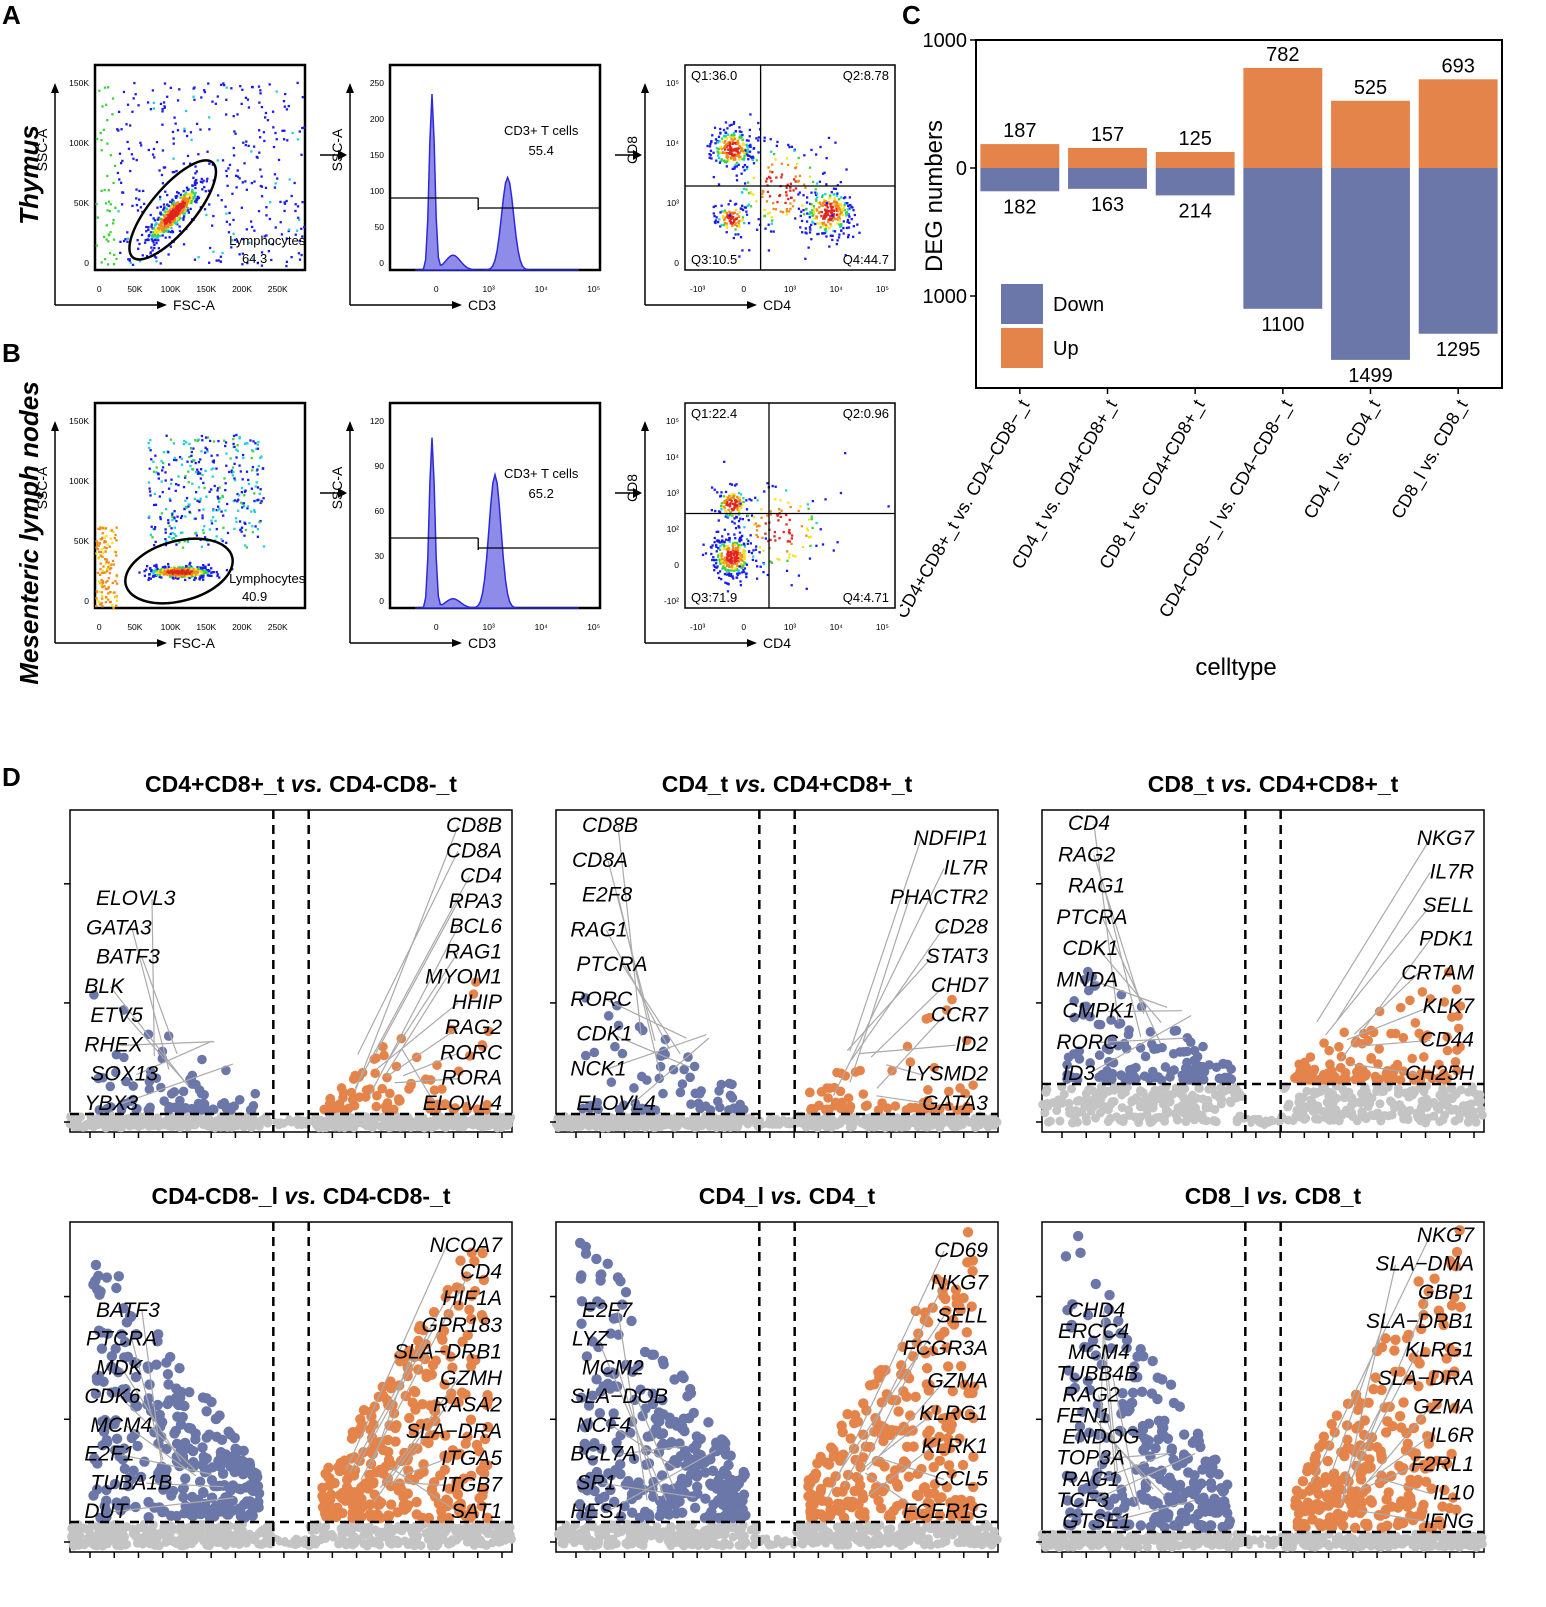  Describe the element at coordinates (206, 289) in the screenshot. I see `gate-x-tick: 150K` at that location.